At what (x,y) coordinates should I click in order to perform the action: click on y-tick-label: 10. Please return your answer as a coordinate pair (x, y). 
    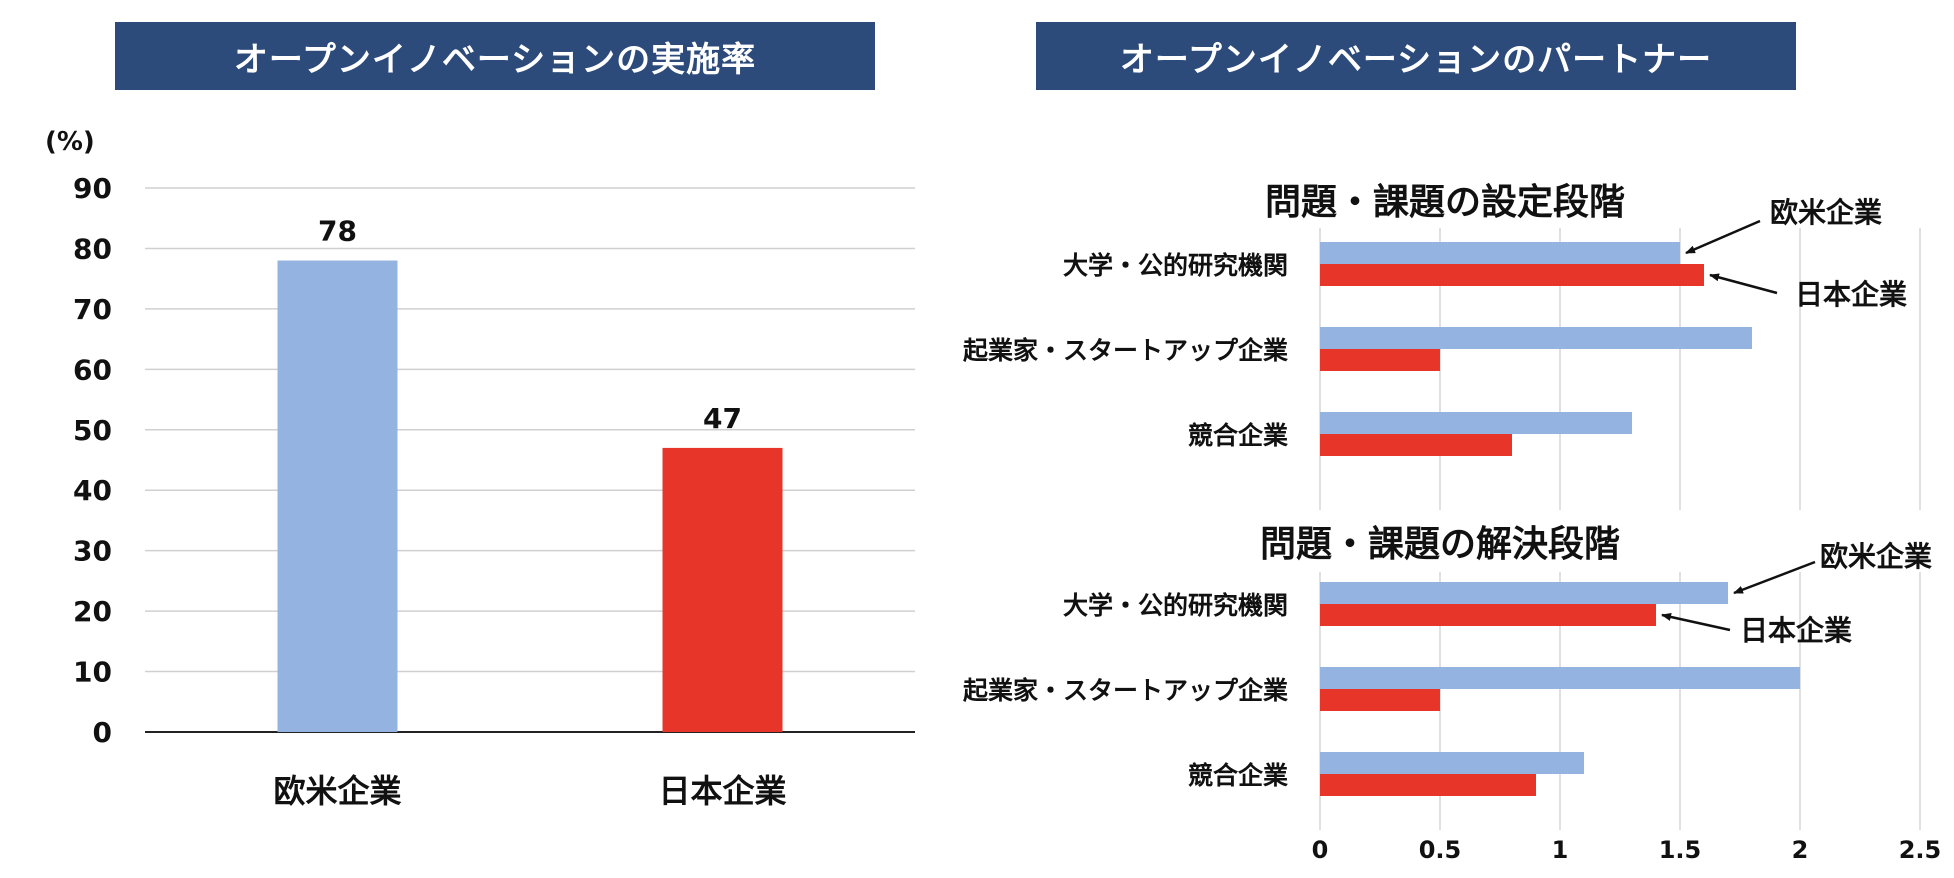
    Looking at the image, I should click on (92, 672).